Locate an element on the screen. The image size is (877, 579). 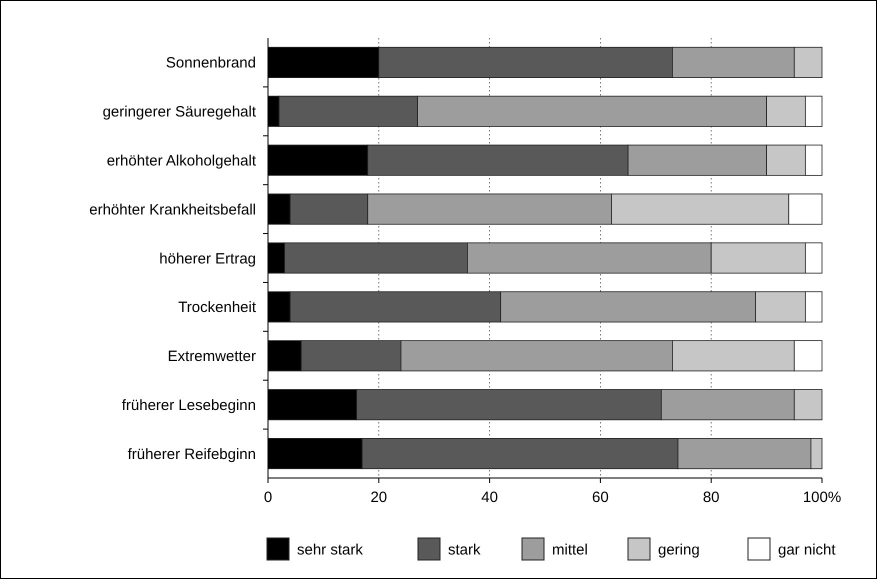
y-tick-label: Extremwetter is located at coordinates (212, 357).